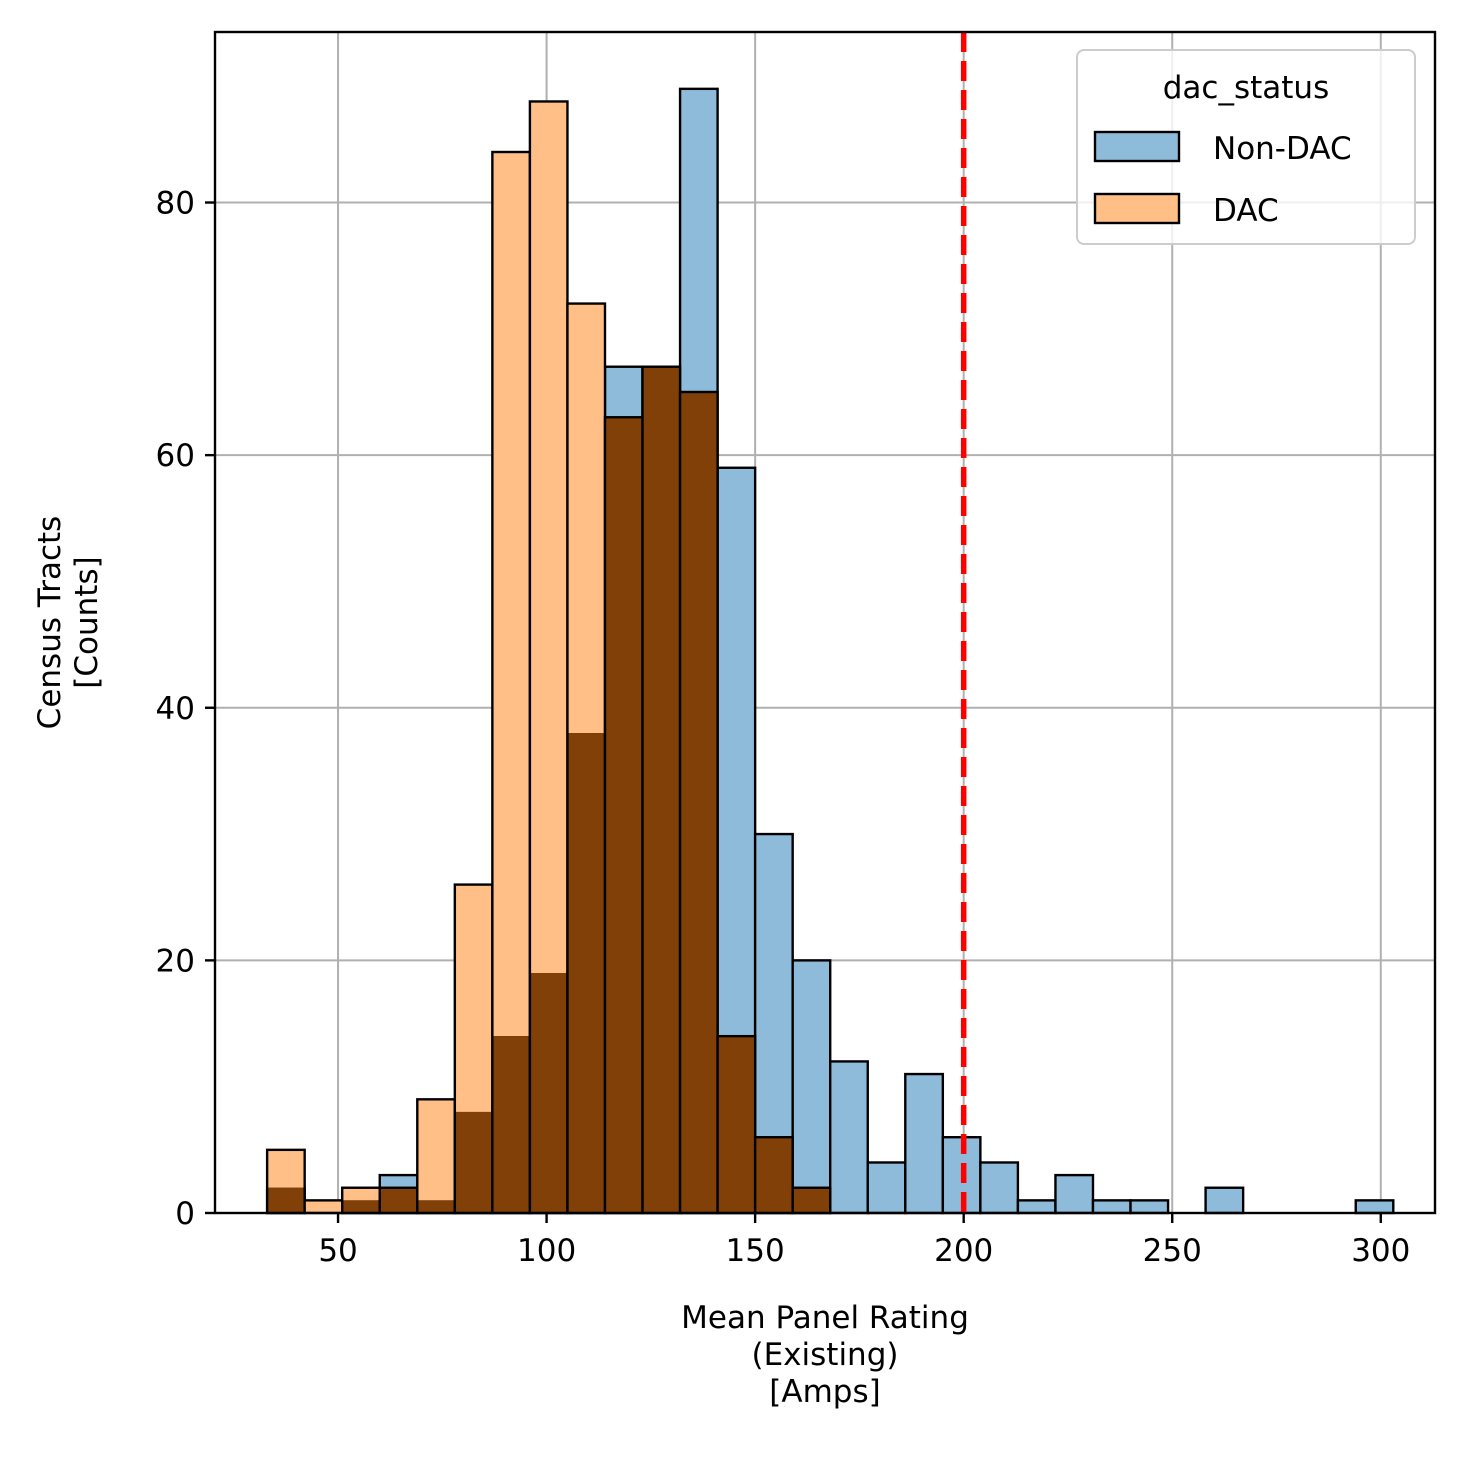 Image resolution: width=1465 pixels, height=1461 pixels. Describe the element at coordinates (824, 1392) in the screenshot. I see `x-axis-label-line: [Amps]` at that location.